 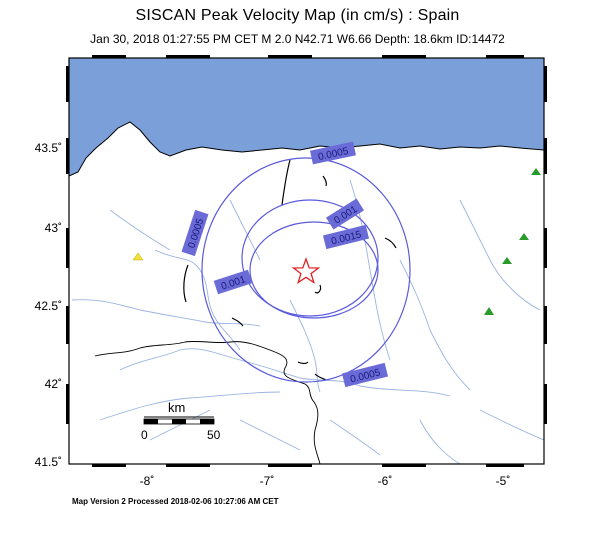 What do you see at coordinates (325, 481) in the screenshot?
I see `lon-labels: -8˚ -7˚ -6˚ -5˚` at bounding box center [325, 481].